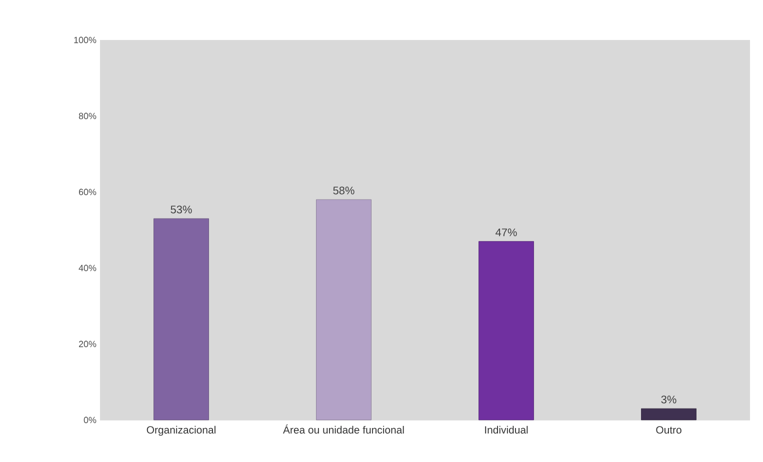  What do you see at coordinates (87, 116) in the screenshot?
I see `y-tick-label: 80%` at bounding box center [87, 116].